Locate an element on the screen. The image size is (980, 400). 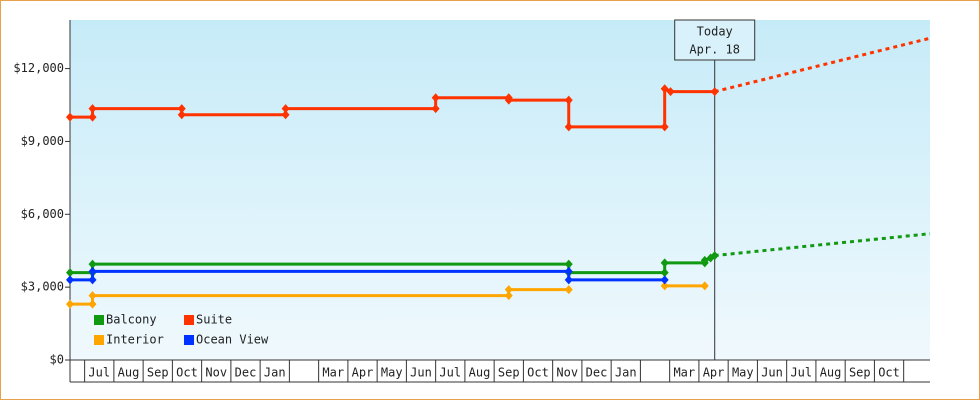
y-tick-label: $6,000 is located at coordinates (42, 214).